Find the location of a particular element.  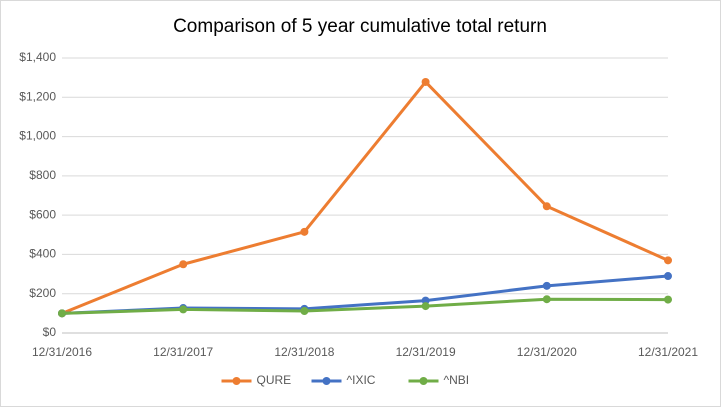

y-tick-label: $600 is located at coordinates (42, 214).